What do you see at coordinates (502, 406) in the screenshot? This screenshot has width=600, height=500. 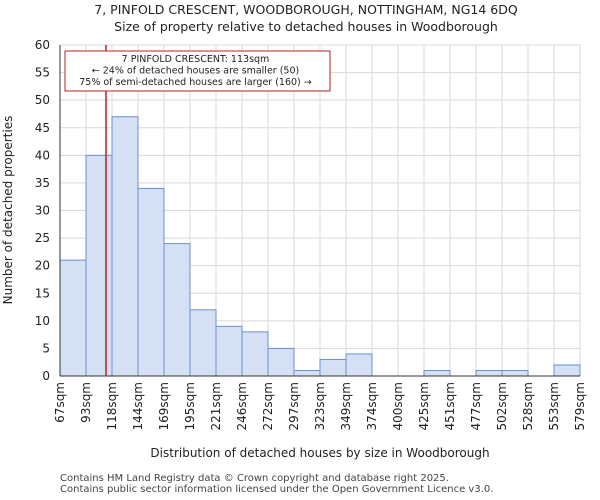 I see `x-tick-label: 502sqm` at bounding box center [502, 406].